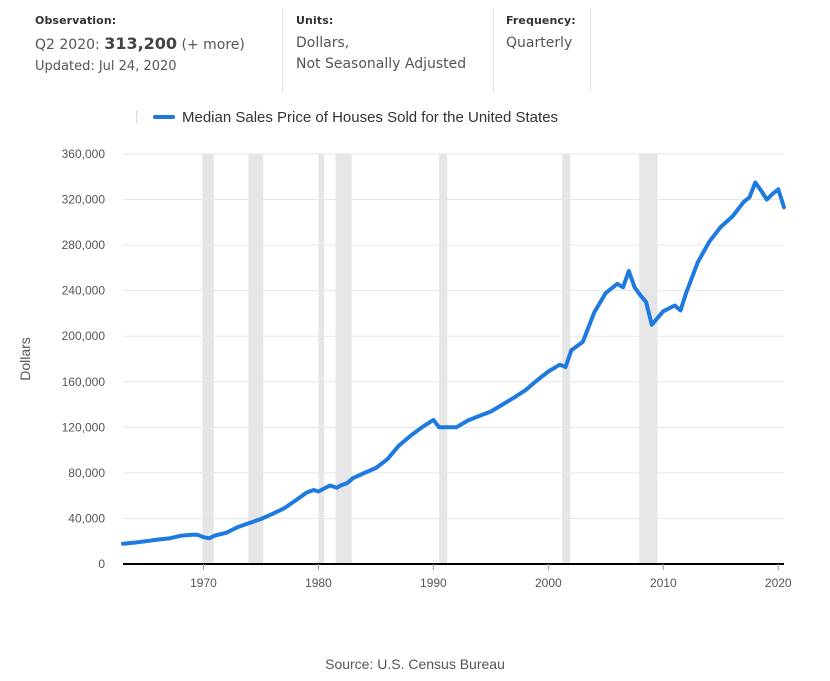 This screenshot has height=681, width=830. I want to click on more-observations-link: (+ more), so click(213, 45).